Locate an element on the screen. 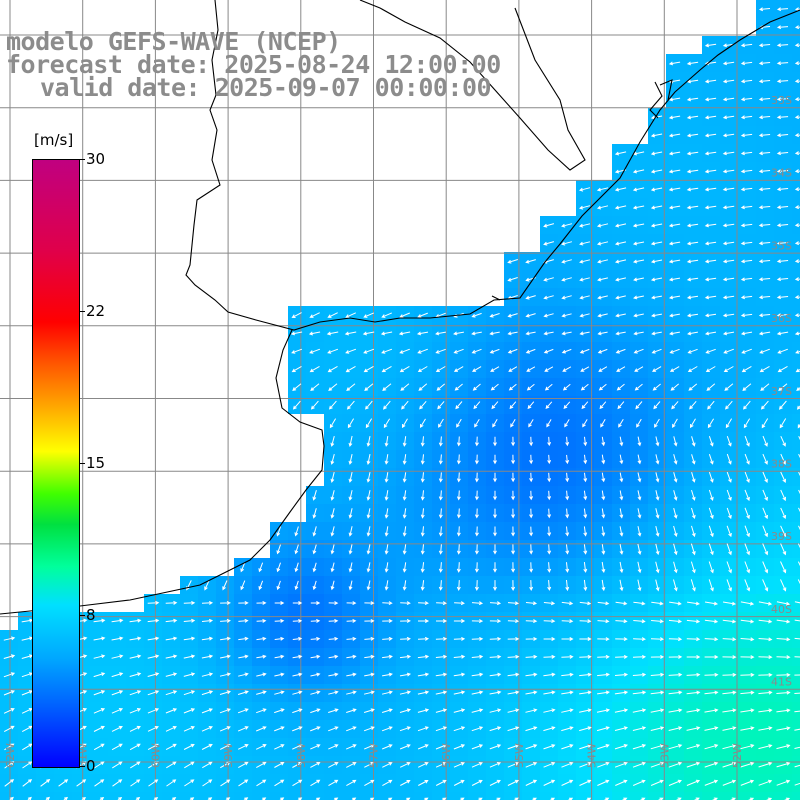  latitude-label: 34S is located at coordinates (781, 173).